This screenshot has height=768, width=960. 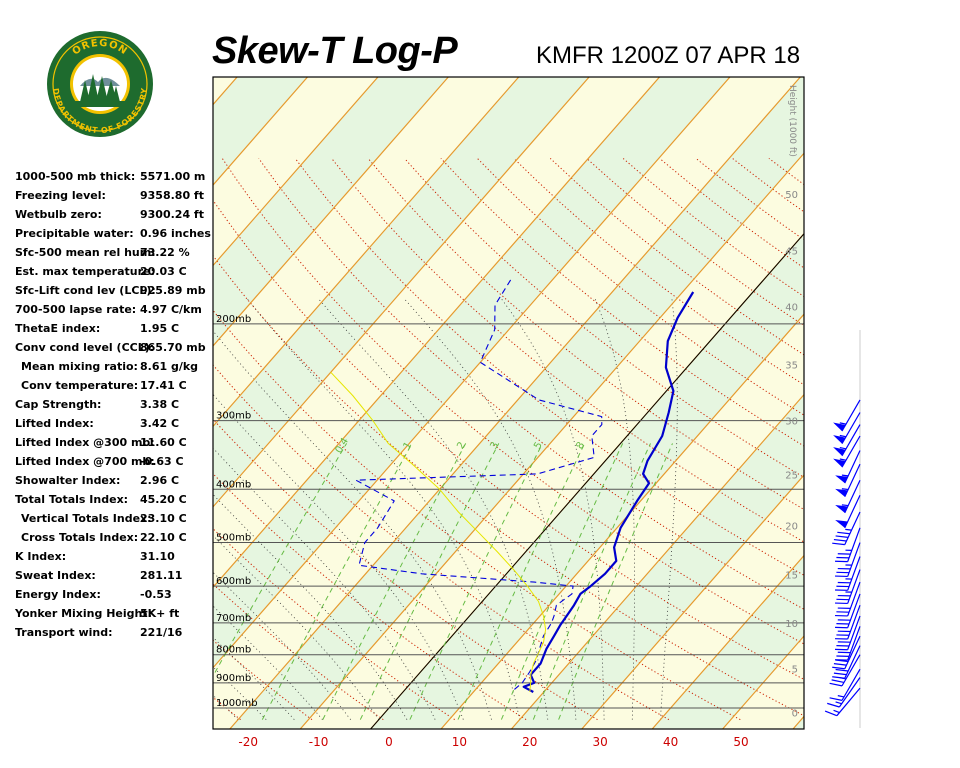 I want to click on height-tick-label: 5, so click(x=795, y=669).